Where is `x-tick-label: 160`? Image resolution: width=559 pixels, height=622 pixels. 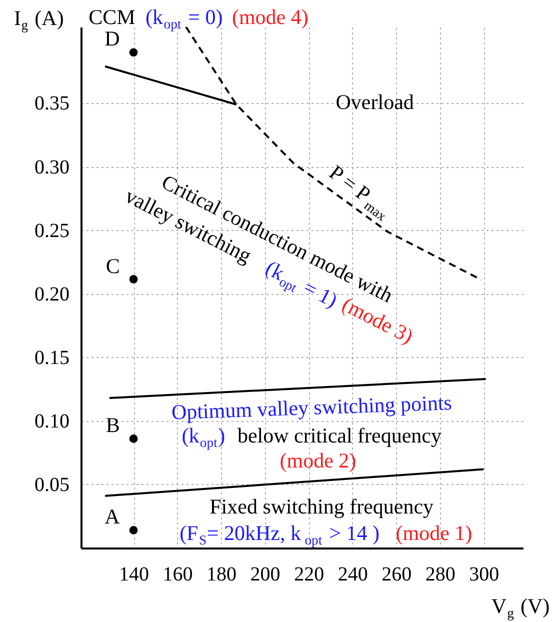
x-tick-label: 160 is located at coordinates (177, 575).